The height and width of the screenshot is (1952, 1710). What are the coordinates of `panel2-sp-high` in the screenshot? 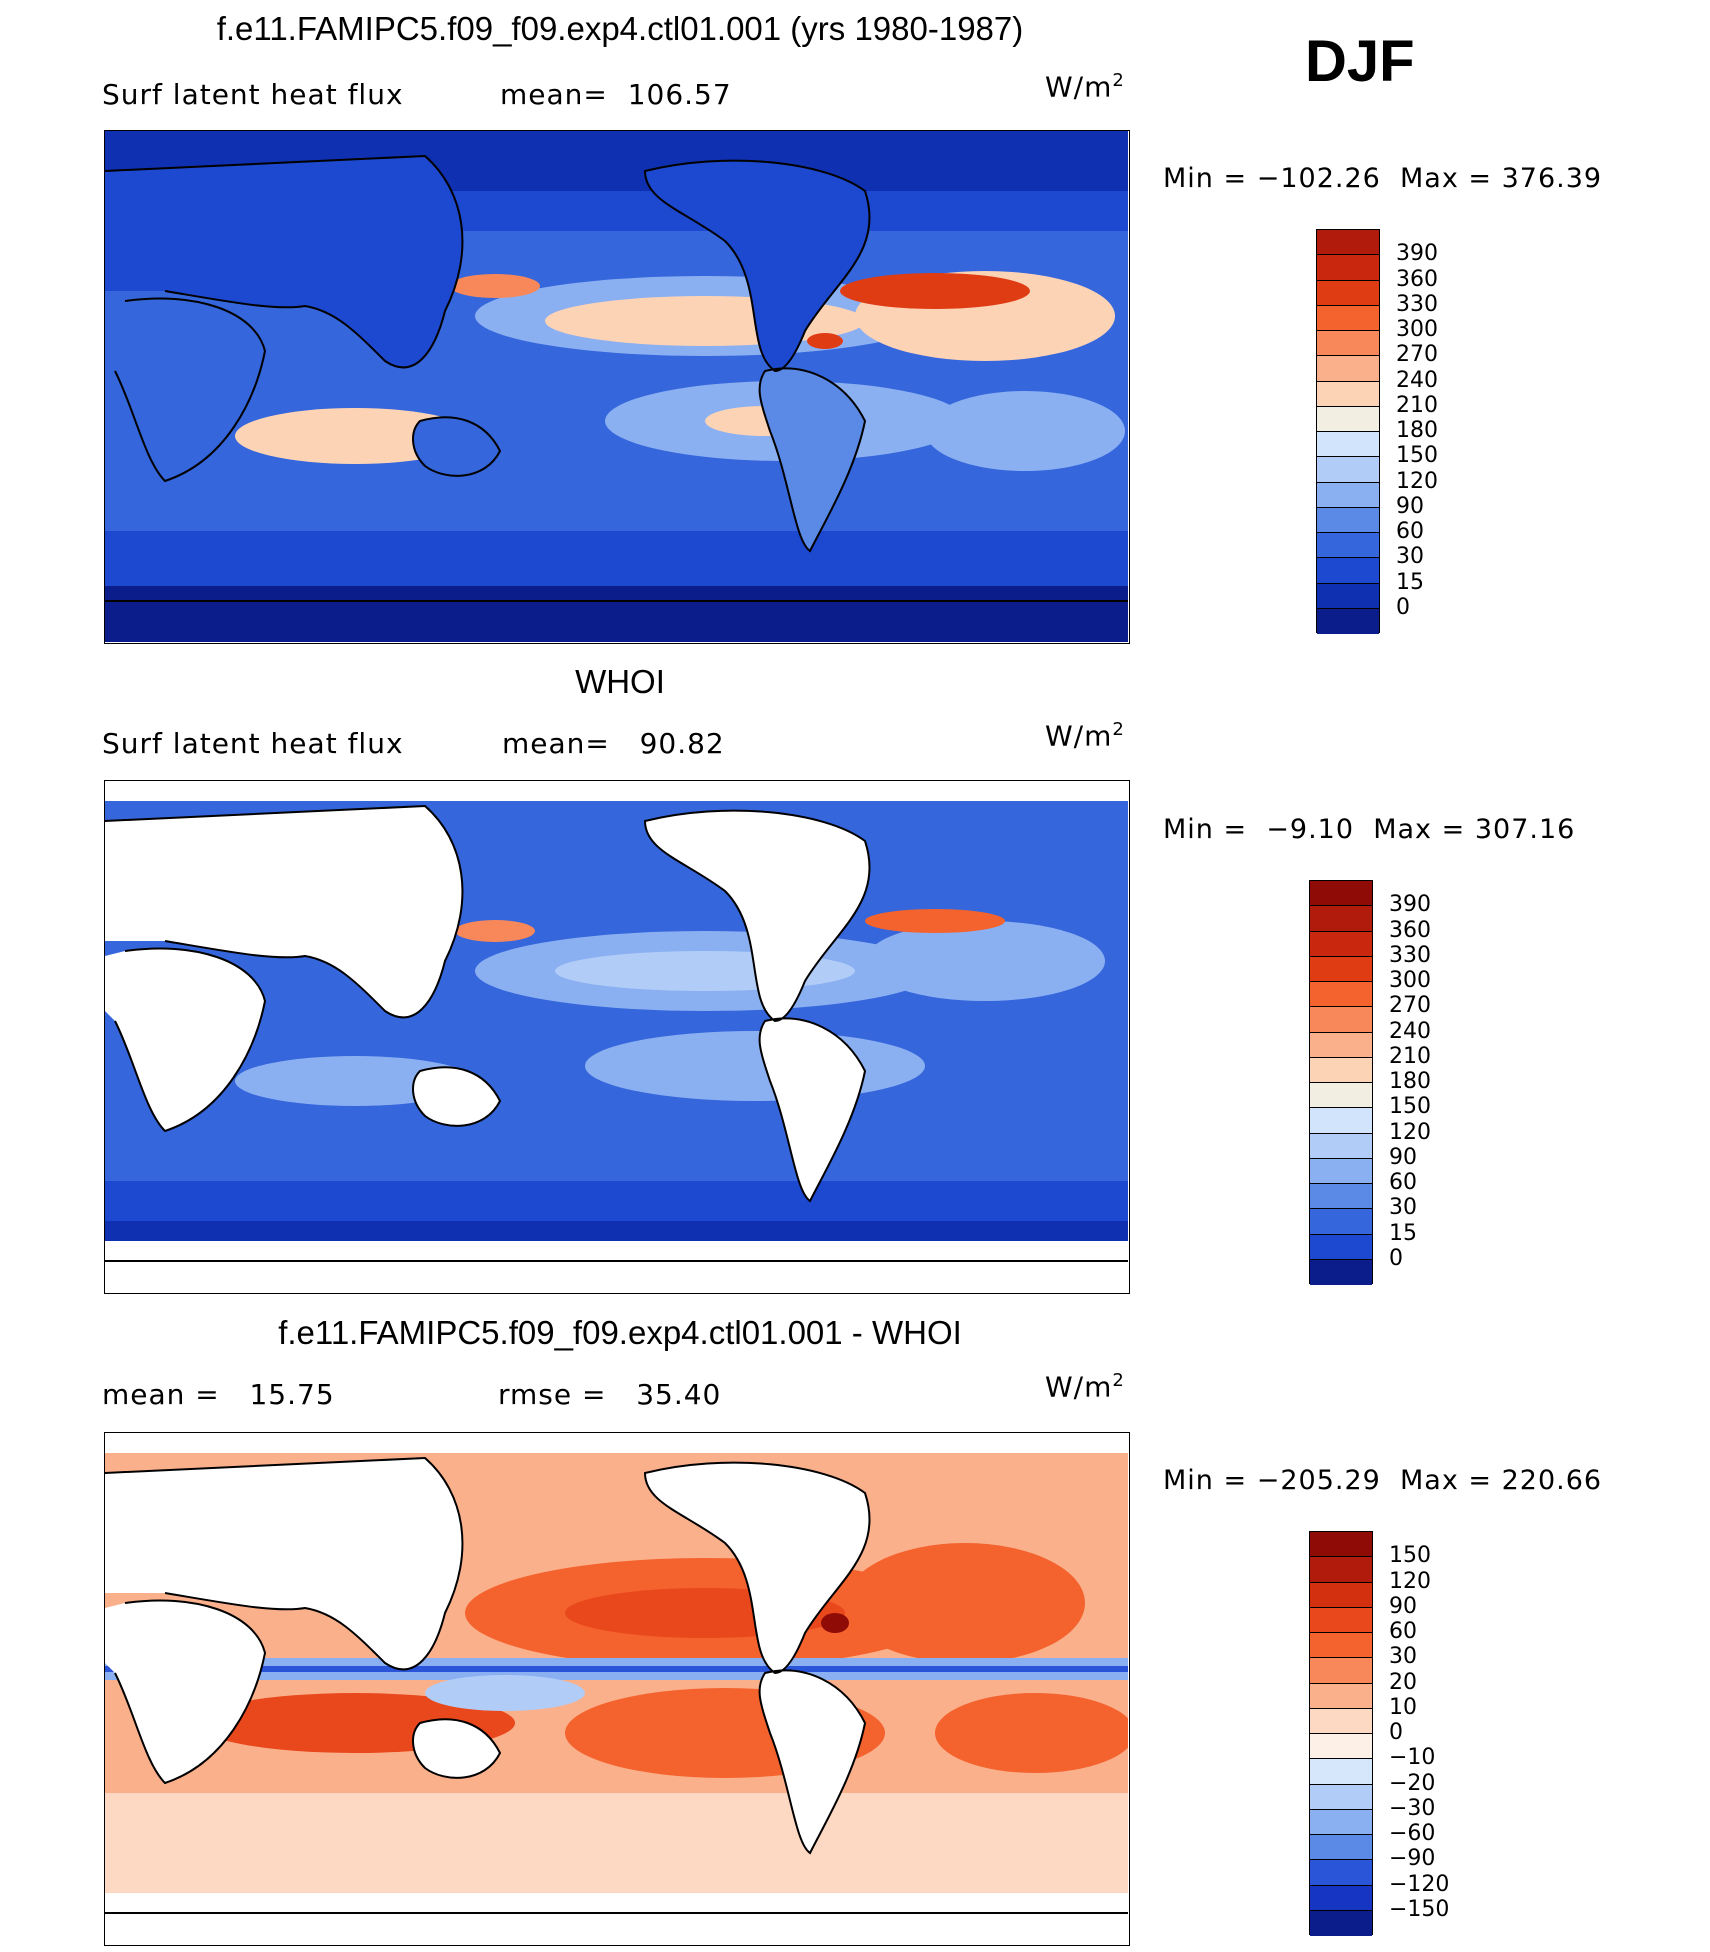 It's located at (755, 1066).